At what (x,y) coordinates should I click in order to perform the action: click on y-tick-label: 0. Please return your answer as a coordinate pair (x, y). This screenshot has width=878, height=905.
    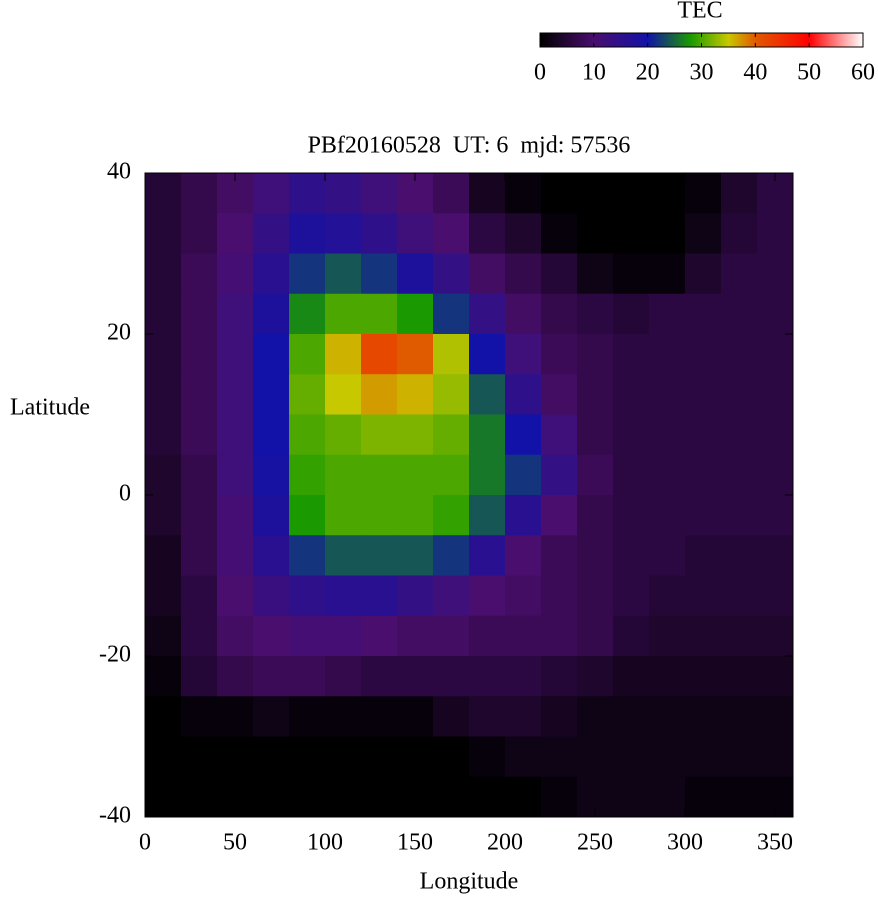
    Looking at the image, I should click on (125, 494).